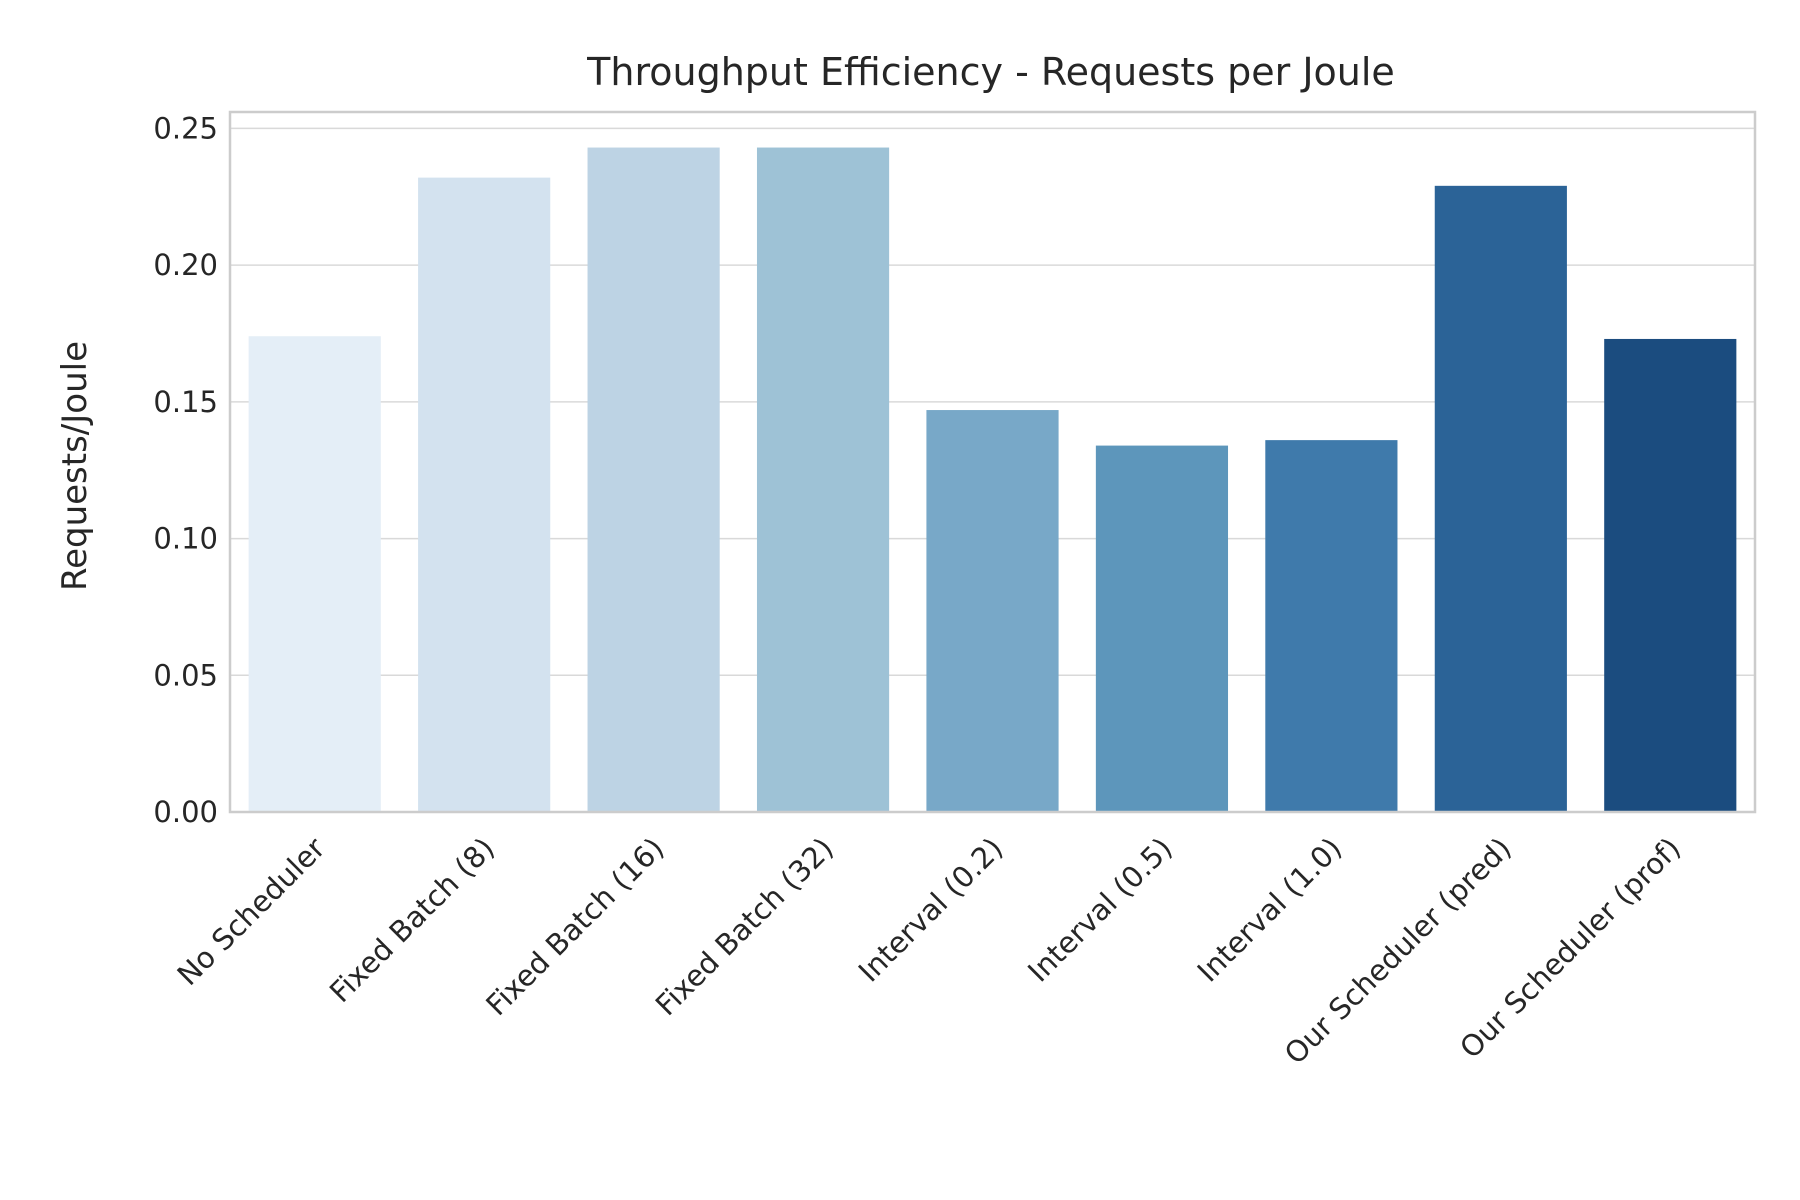 The height and width of the screenshot is (1200, 1800). Describe the element at coordinates (185, 128) in the screenshot. I see `y-tick-label: 0.25` at that location.